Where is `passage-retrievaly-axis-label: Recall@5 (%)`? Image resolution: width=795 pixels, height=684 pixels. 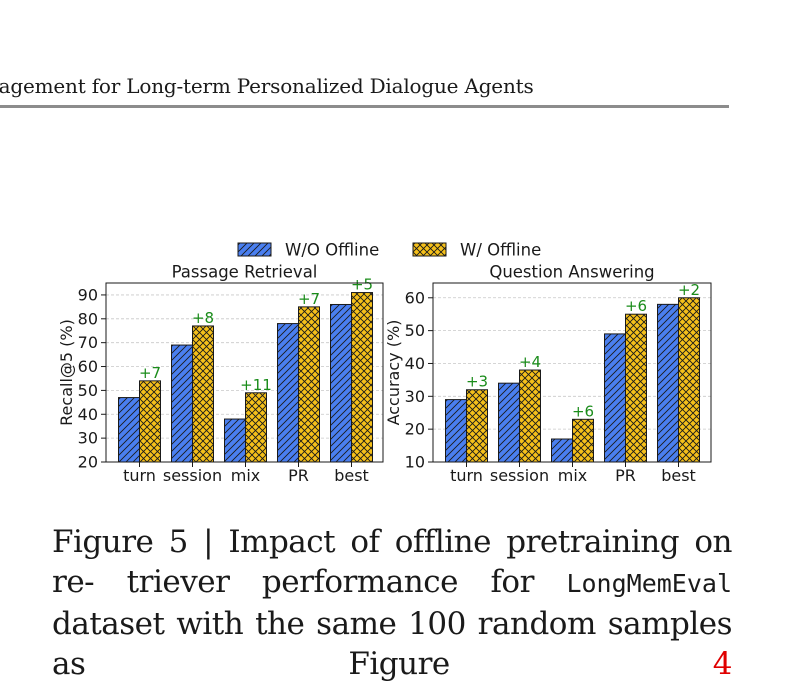 passage-retrievaly-axis-label: Recall@5 (%) is located at coordinates (66, 372).